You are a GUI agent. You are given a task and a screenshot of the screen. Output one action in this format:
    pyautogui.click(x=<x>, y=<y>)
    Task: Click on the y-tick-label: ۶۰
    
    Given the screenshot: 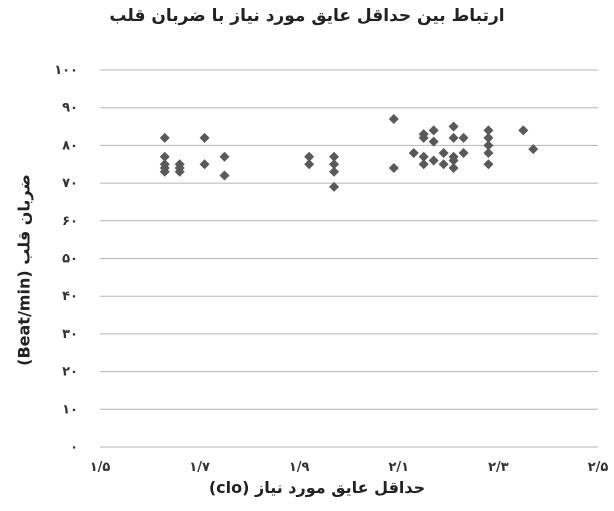 What is the action you would take?
    pyautogui.click(x=70, y=221)
    